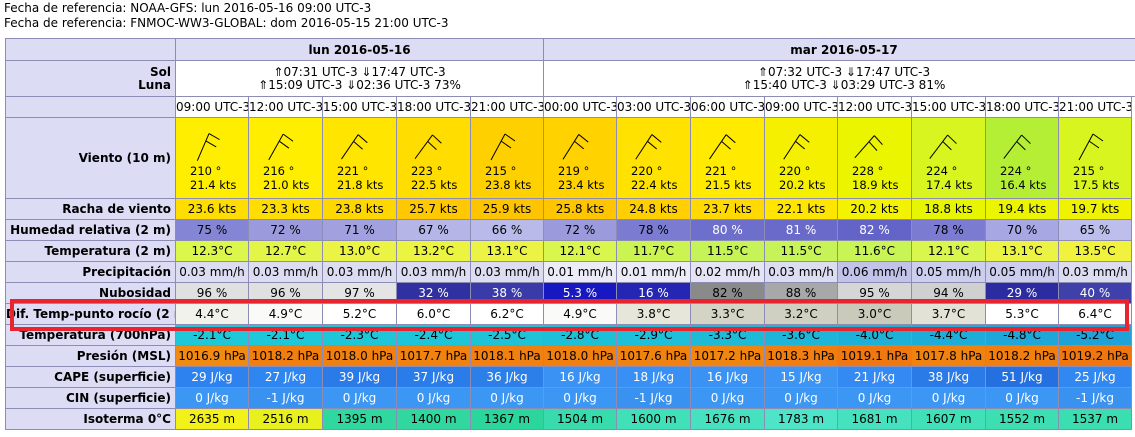 Image resolution: width=1135 pixels, height=437 pixels. Describe the element at coordinates (949, 377) in the screenshot. I see `value-cell: 38 J/kg` at that location.